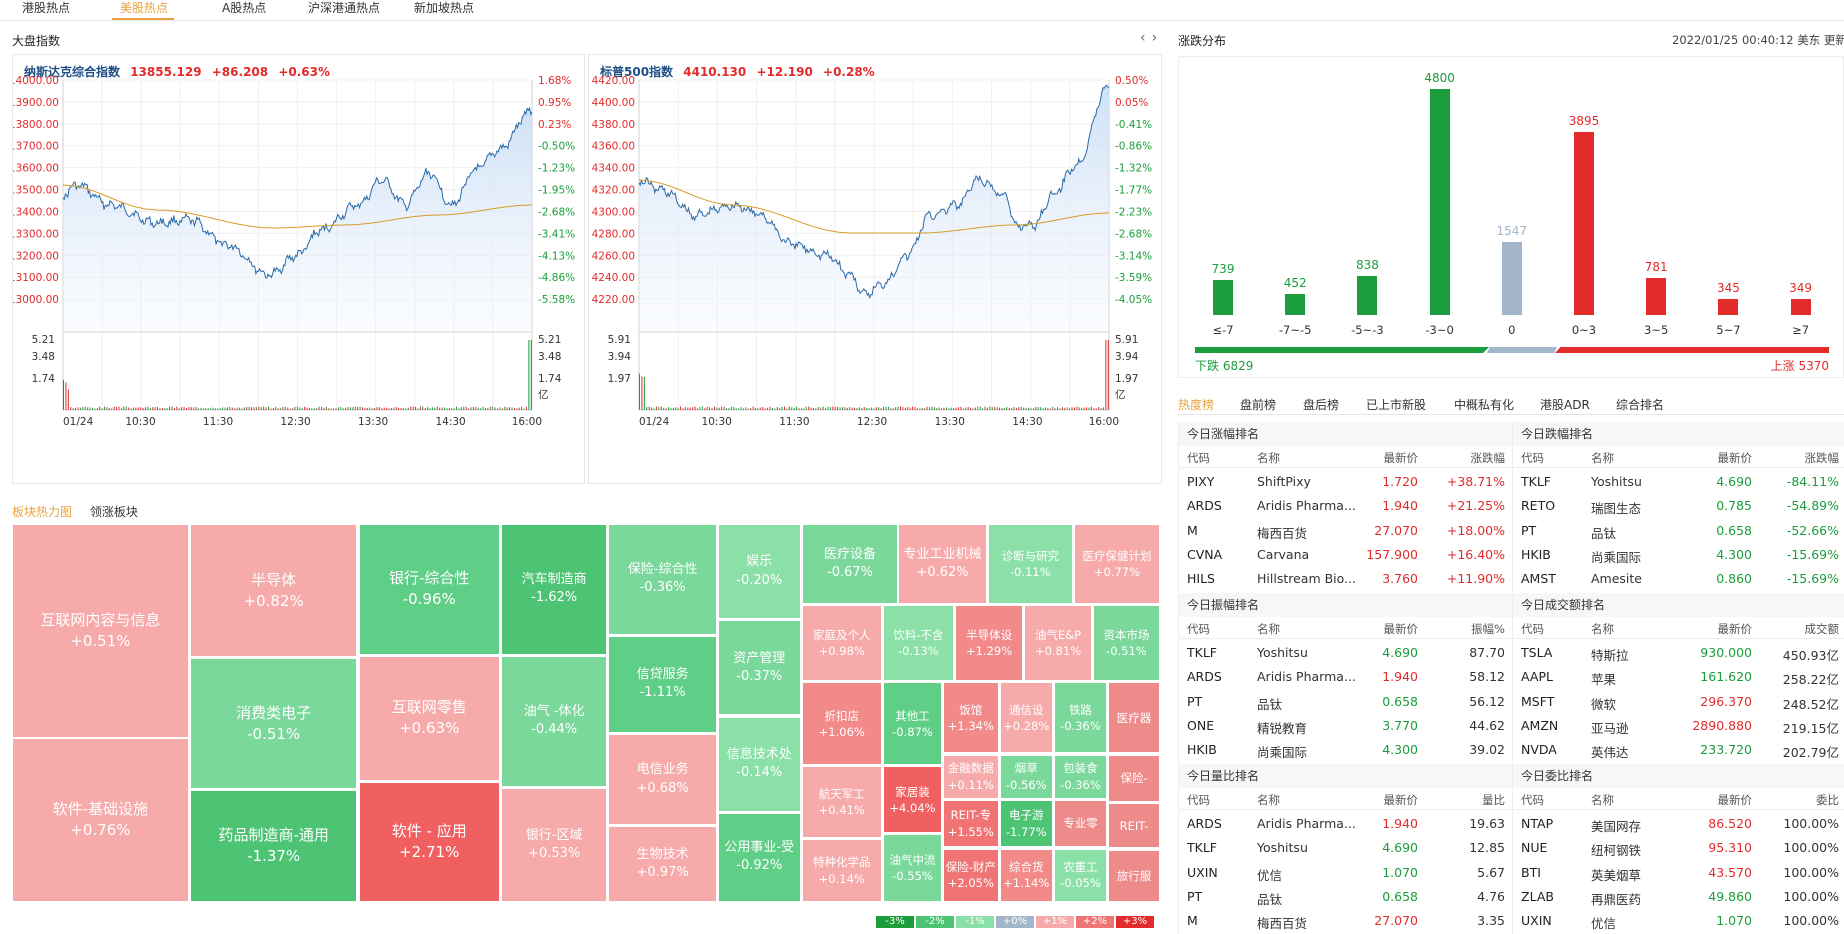 The width and height of the screenshot is (1844, 934). Describe the element at coordinates (1537, 823) in the screenshot. I see `stock-code: NTAP` at that location.